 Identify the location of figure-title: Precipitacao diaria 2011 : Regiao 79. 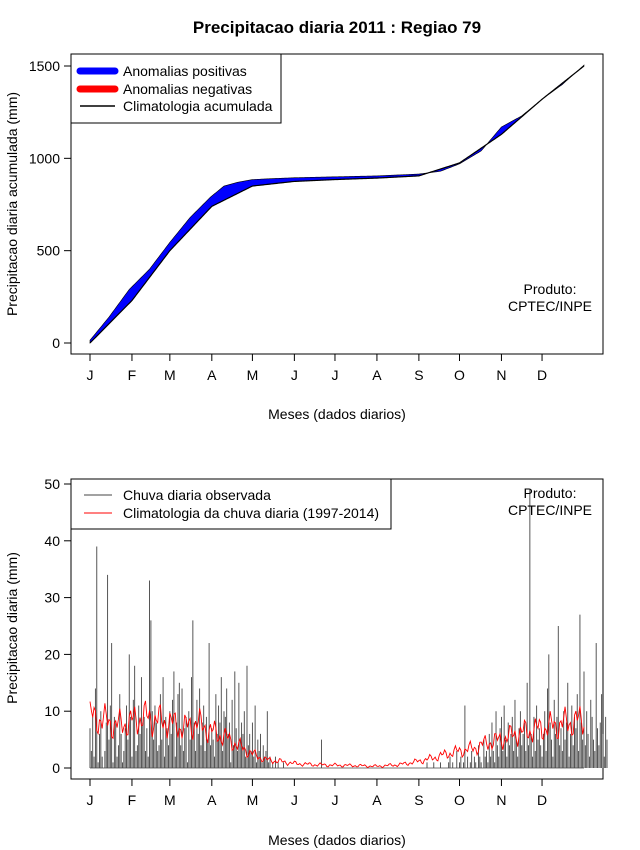
(337, 27).